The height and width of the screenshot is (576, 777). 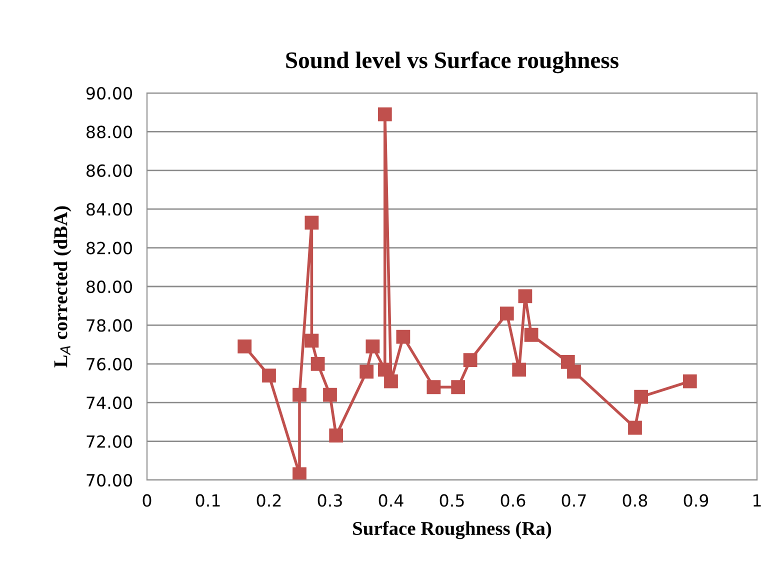 I want to click on y-tick-label: 70.00, so click(x=109, y=480).